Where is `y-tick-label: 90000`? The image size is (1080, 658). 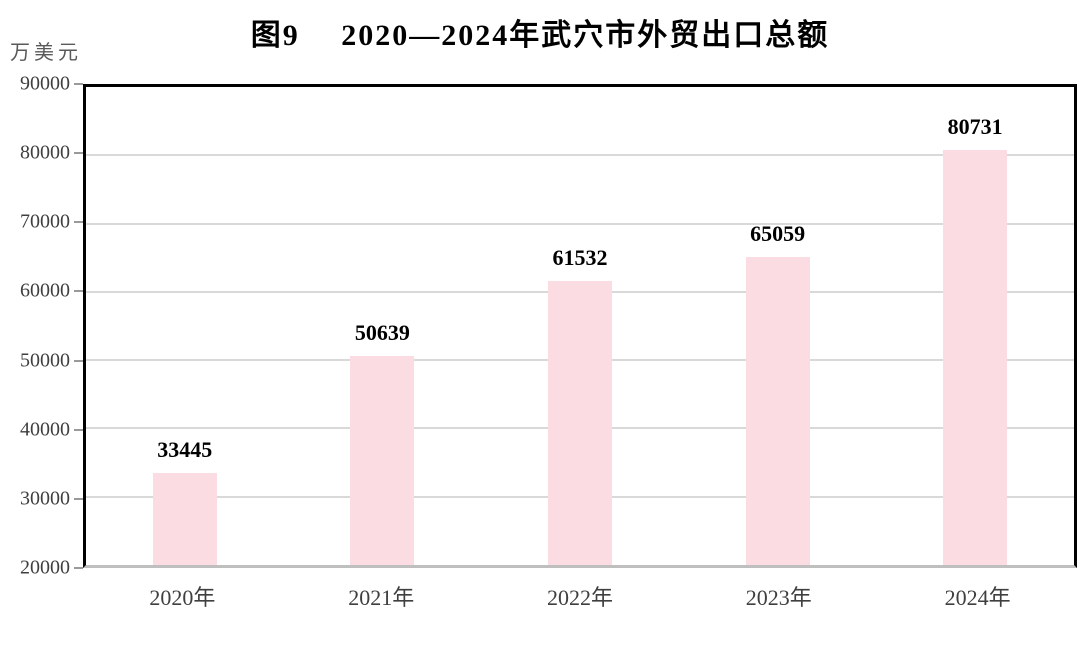
y-tick-label: 90000 is located at coordinates (45, 83).